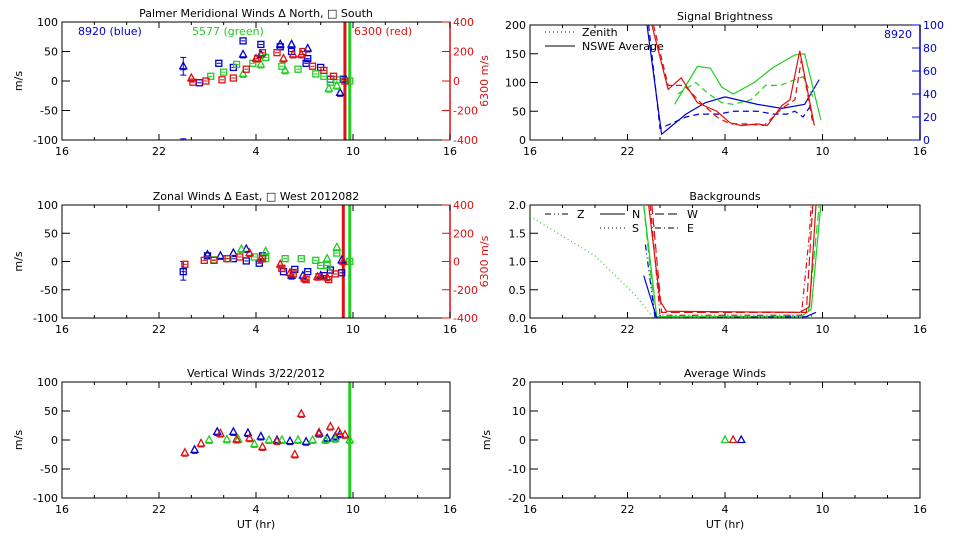 The width and height of the screenshot is (960, 540). I want to click on series-line-8920-nswe, so click(733, 80).